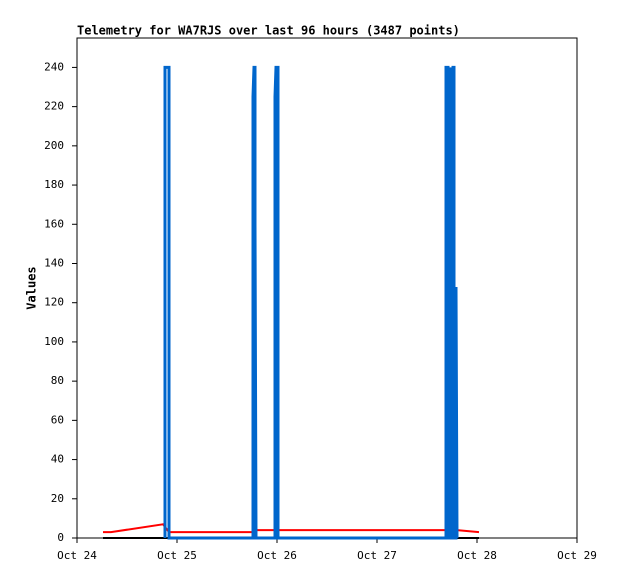 This screenshot has width=618, height=579. I want to click on y-tick-label: 160, so click(54, 223).